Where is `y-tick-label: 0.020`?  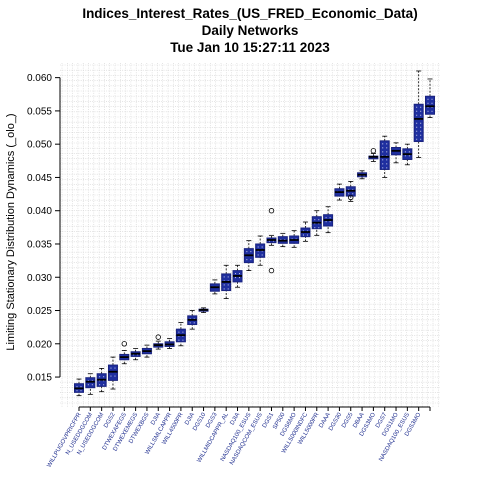 y-tick-label: 0.020 is located at coordinates (39, 344).